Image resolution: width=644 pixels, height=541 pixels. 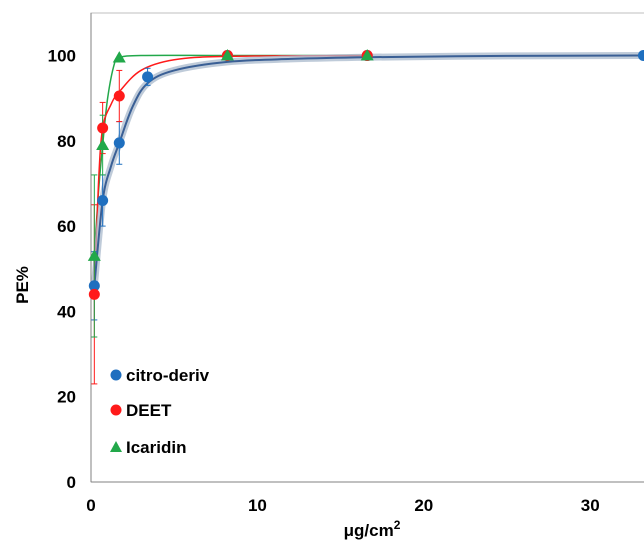 I want to click on x-axis-title: μg/cm2, so click(x=372, y=529).